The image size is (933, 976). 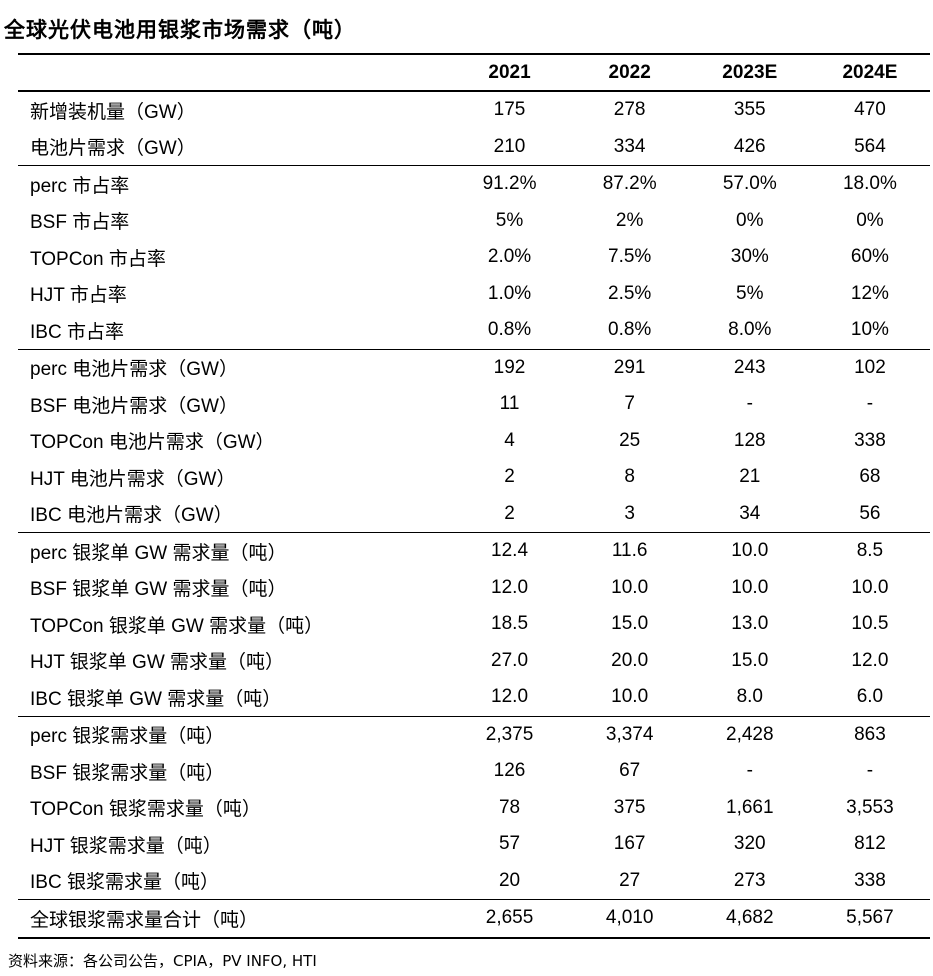 I want to click on value-cell: 192, so click(x=509, y=367).